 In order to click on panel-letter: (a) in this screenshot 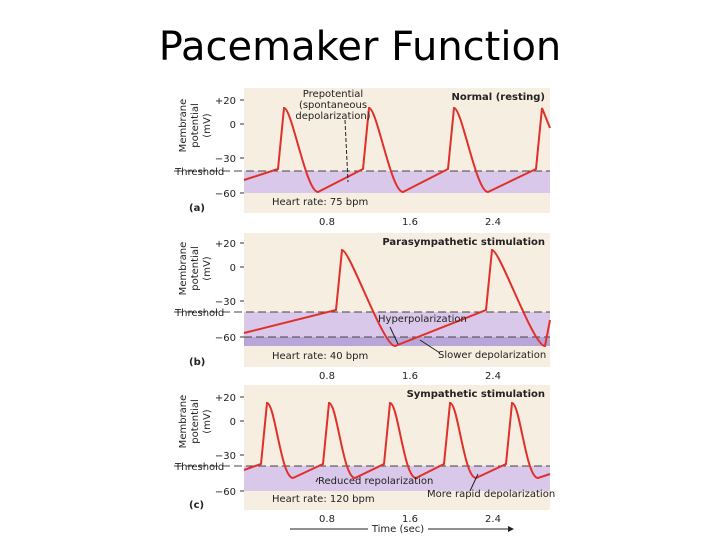, I will do `click(197, 208)`.